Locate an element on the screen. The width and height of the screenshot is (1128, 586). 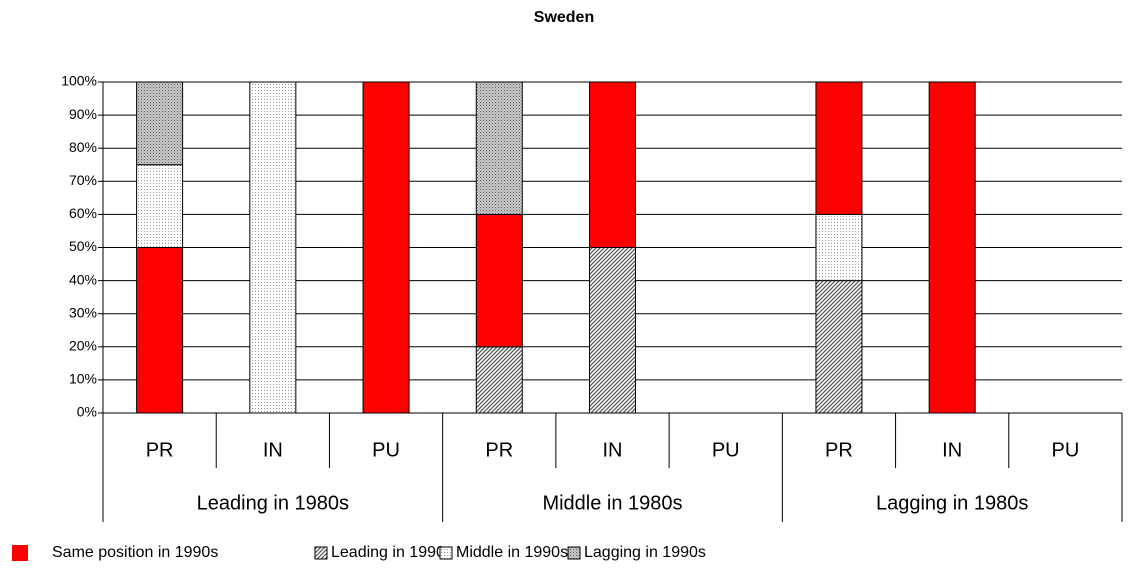
y-tick-label: 70% is located at coordinates (83, 180).